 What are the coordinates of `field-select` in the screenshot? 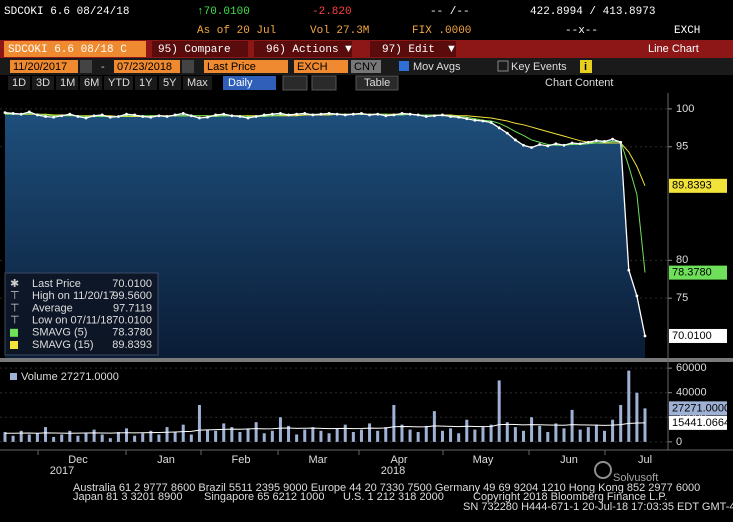 It's located at (246, 66).